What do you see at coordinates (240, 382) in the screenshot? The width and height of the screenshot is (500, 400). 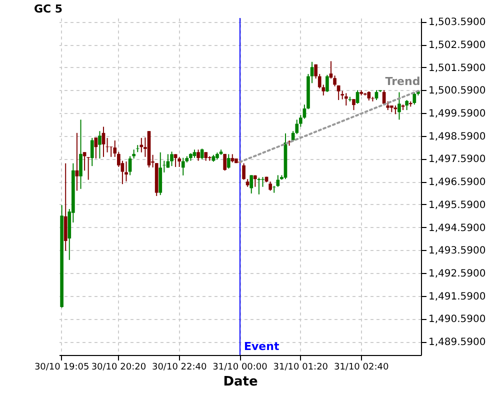 I see `x-axis-title: Date` at bounding box center [240, 382].